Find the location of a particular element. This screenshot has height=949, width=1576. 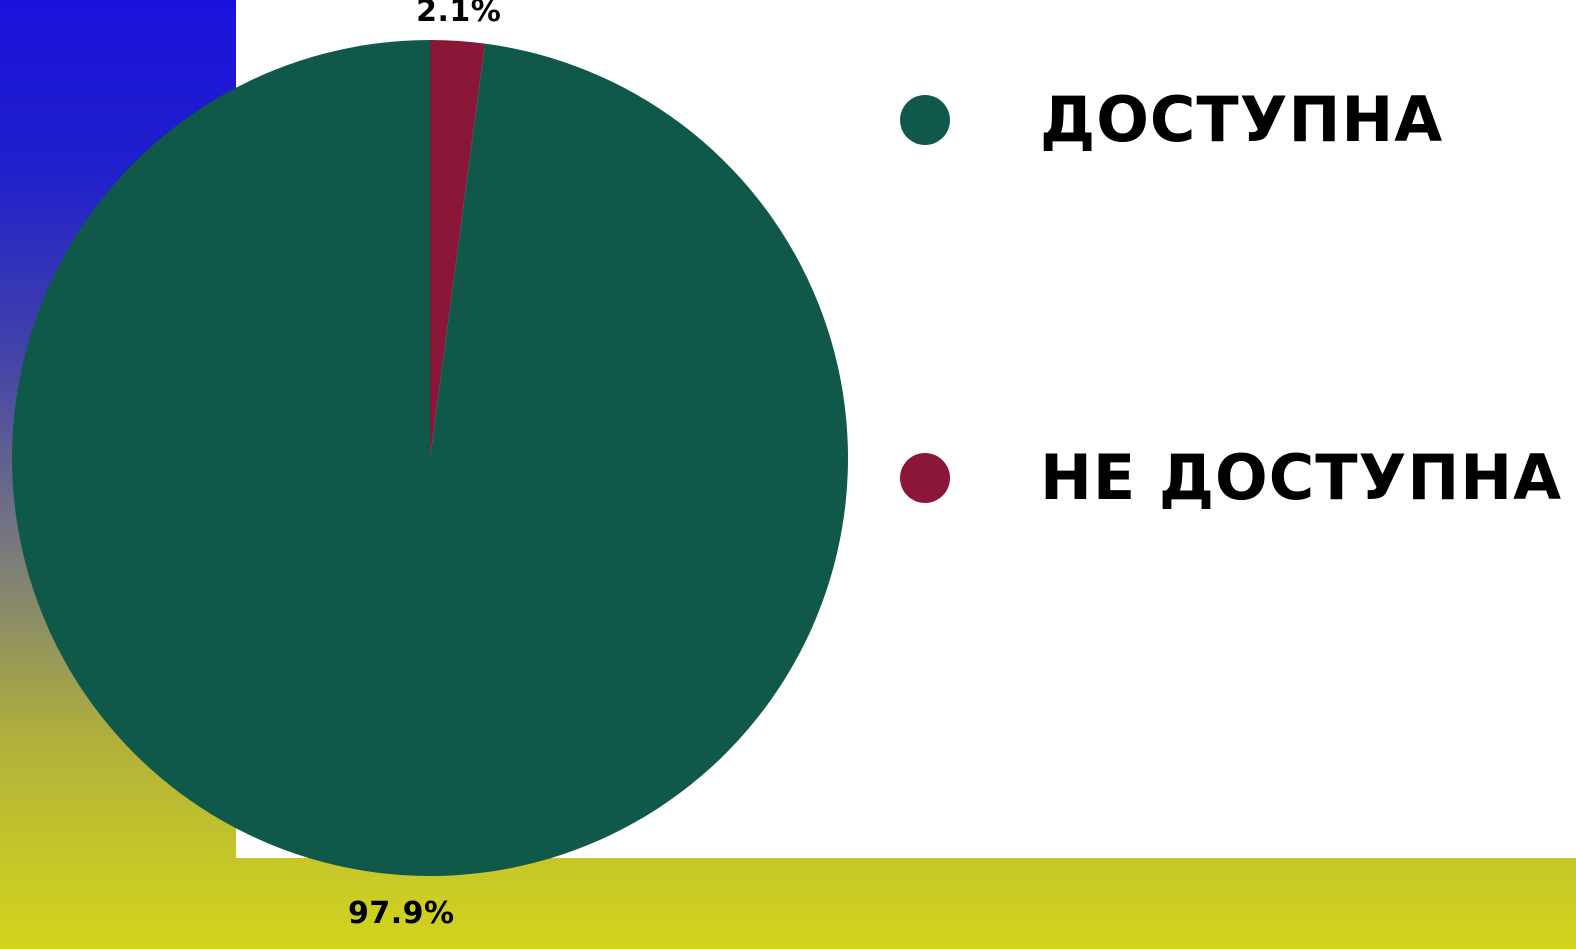

yellow-bottom-band is located at coordinates (788, 903).